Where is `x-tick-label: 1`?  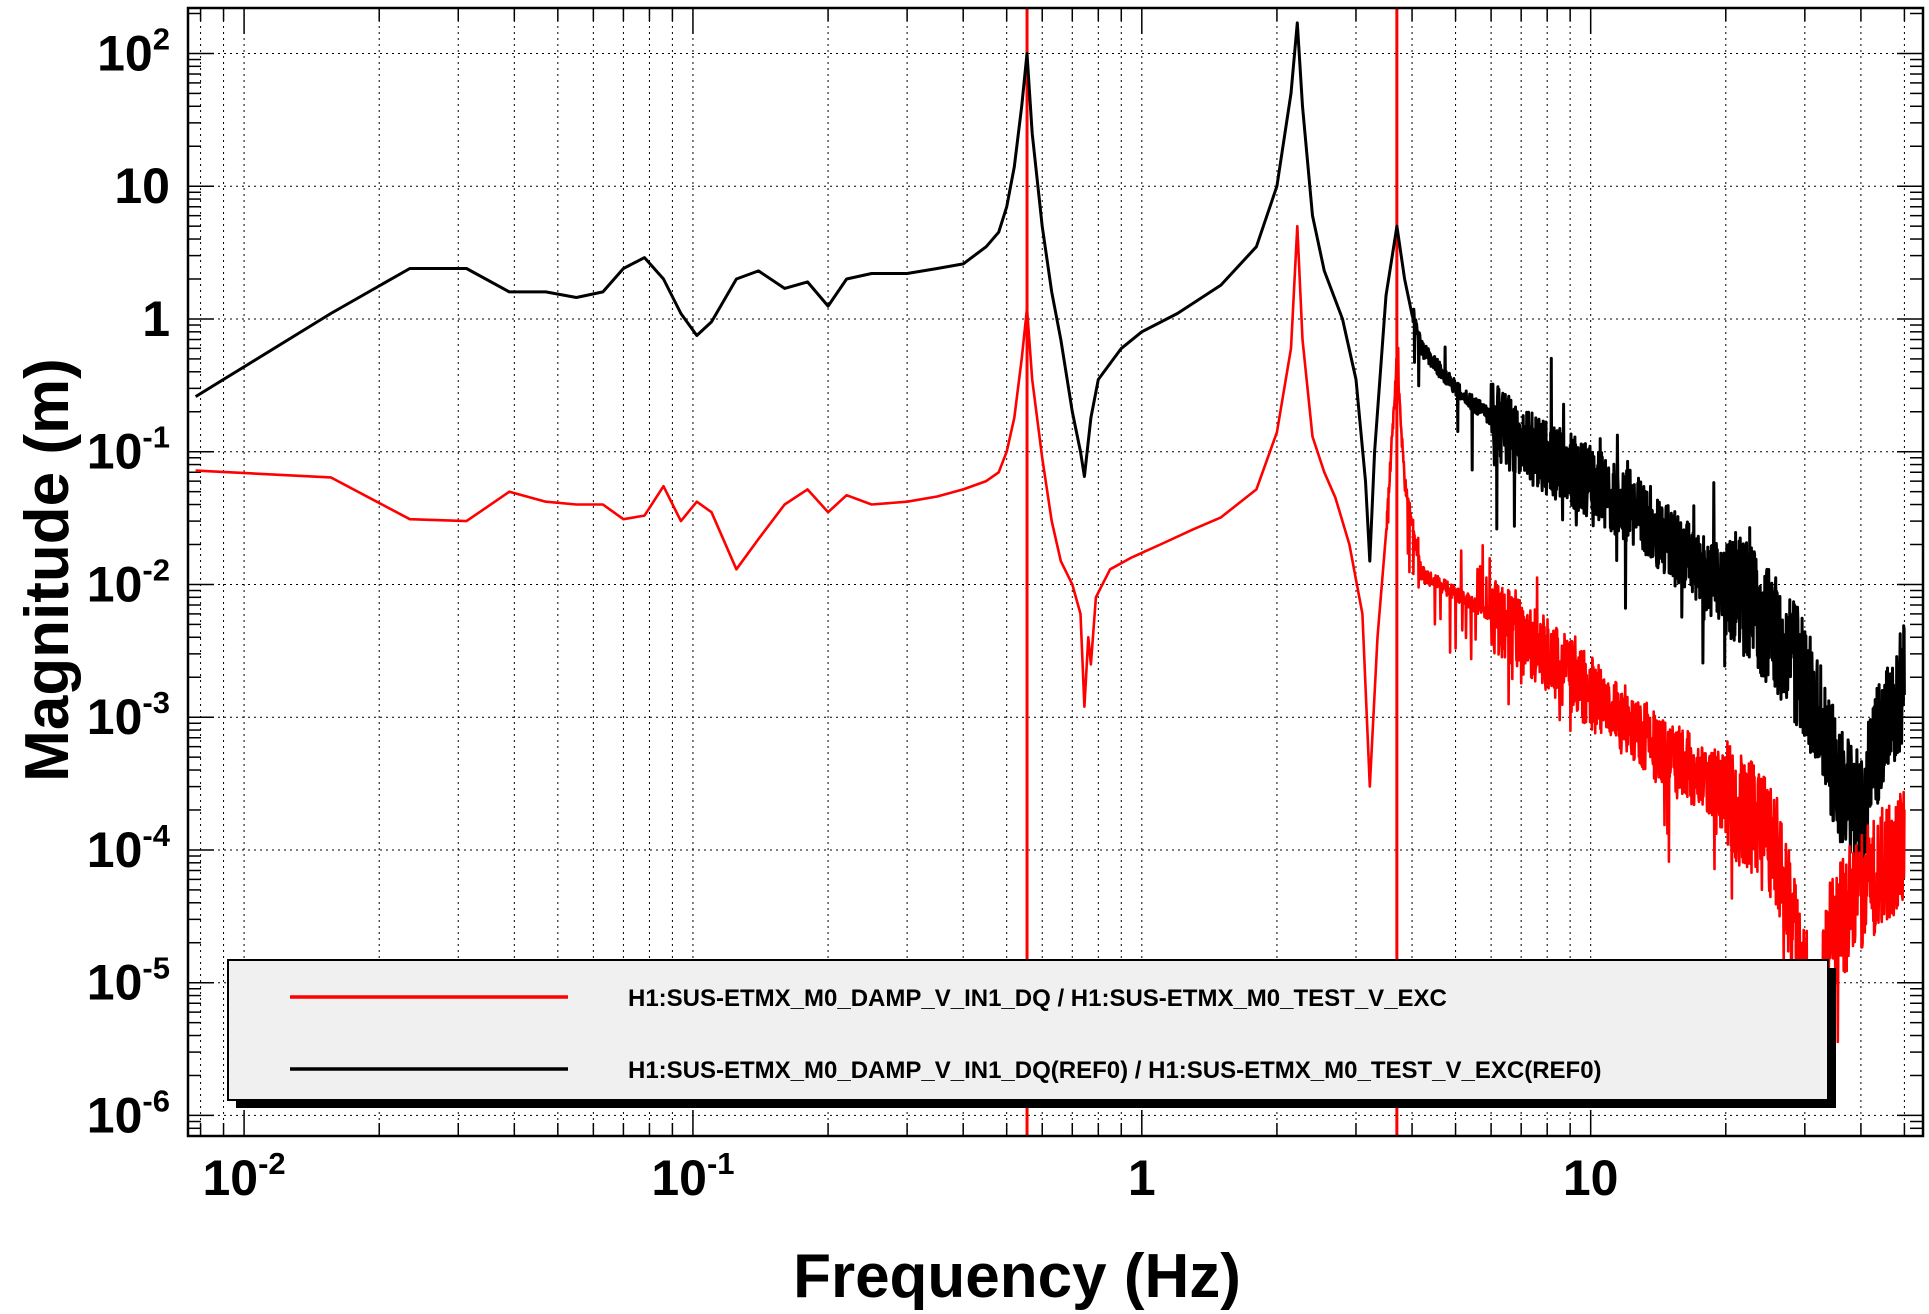 x-tick-label: 1 is located at coordinates (1142, 1178).